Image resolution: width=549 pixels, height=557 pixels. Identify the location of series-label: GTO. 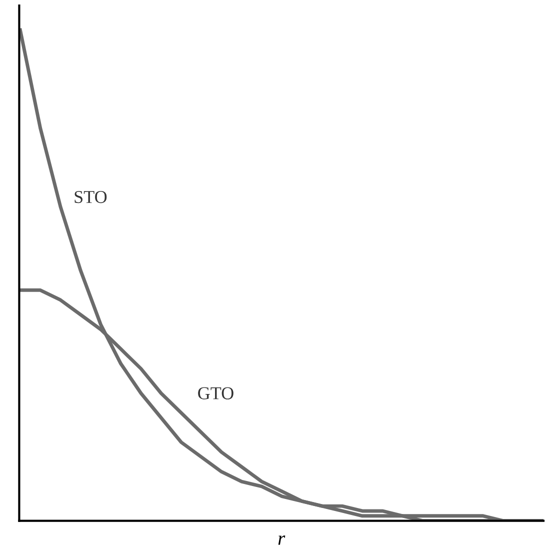
(216, 393).